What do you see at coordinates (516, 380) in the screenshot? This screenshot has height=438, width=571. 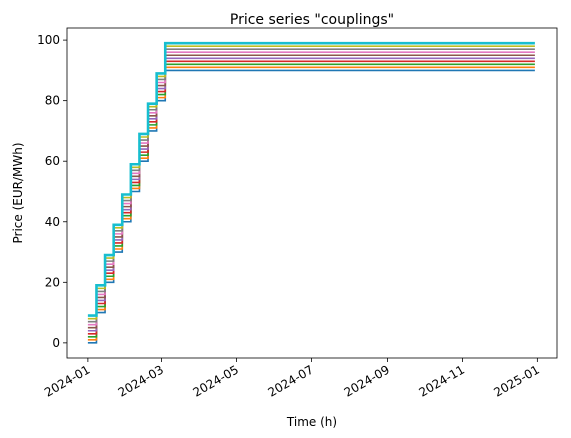 I see `x-tick-label: 2025-01` at bounding box center [516, 380].